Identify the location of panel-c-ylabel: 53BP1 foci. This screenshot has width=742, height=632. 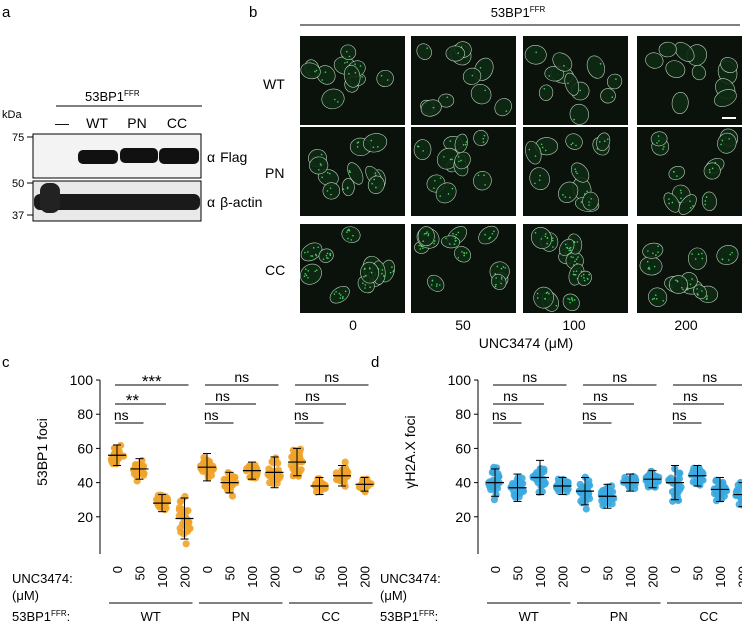
(42, 452).